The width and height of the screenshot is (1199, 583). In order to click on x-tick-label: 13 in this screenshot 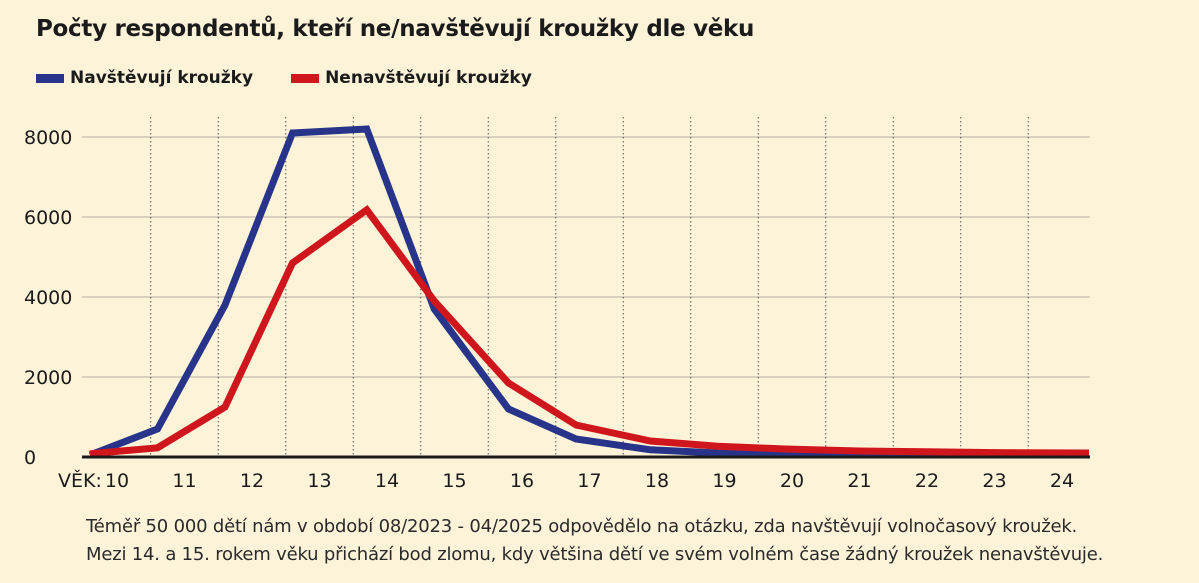, I will do `click(319, 481)`.